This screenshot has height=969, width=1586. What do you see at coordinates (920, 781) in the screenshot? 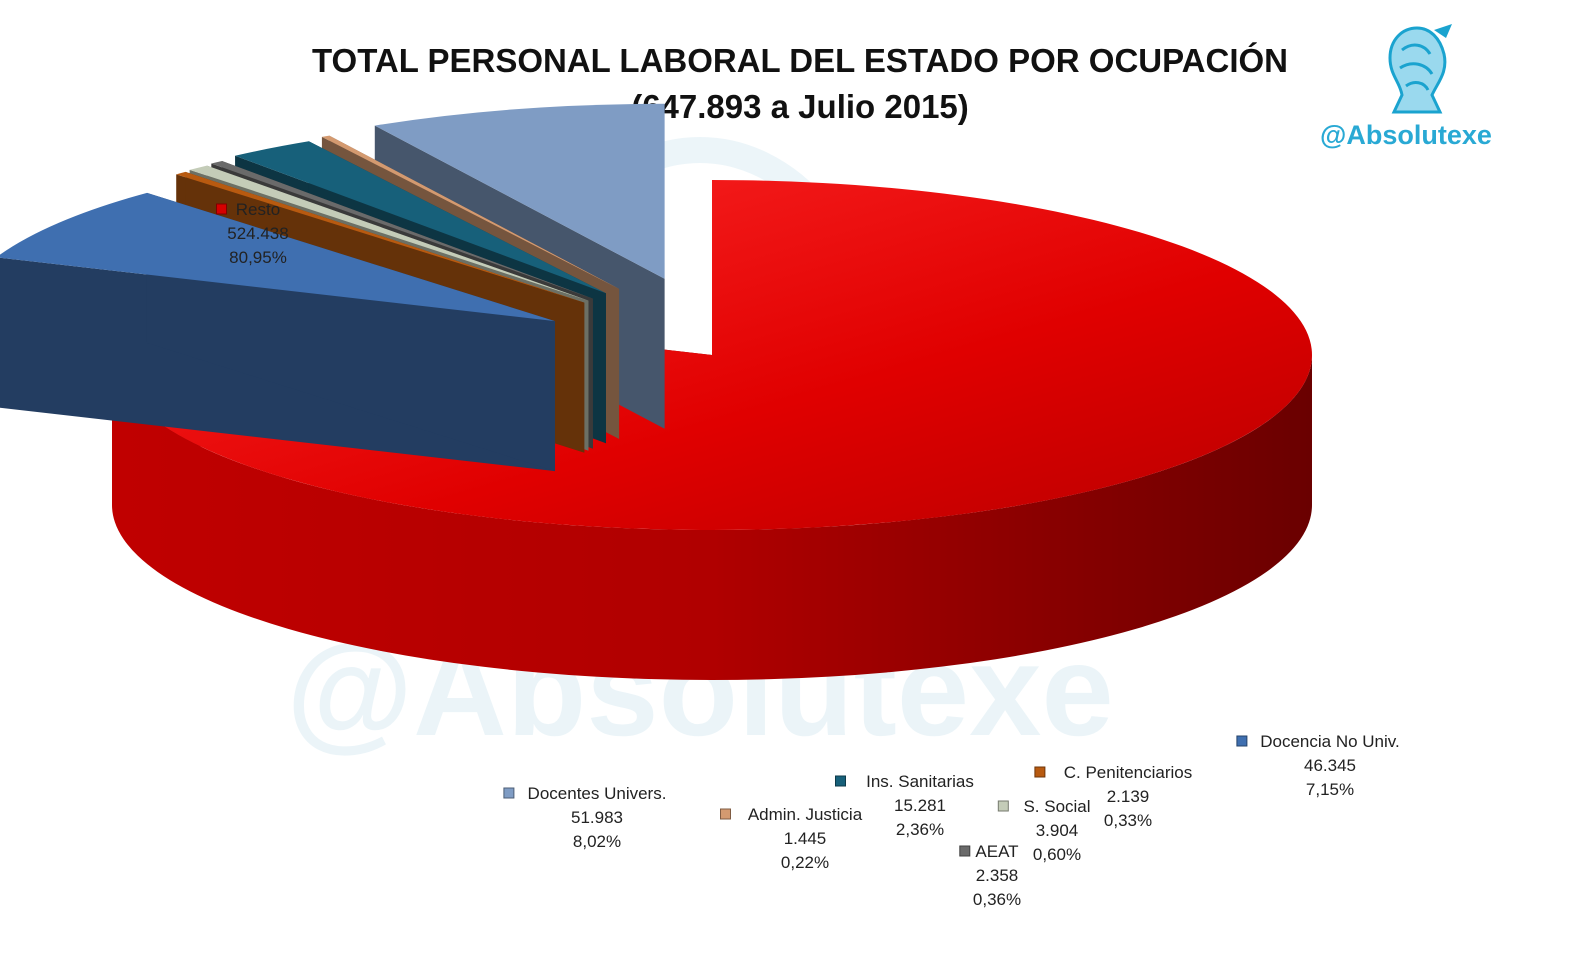
I see `slice-name-ins-sanitarias: Ins. Sanitarias` at bounding box center [920, 781].